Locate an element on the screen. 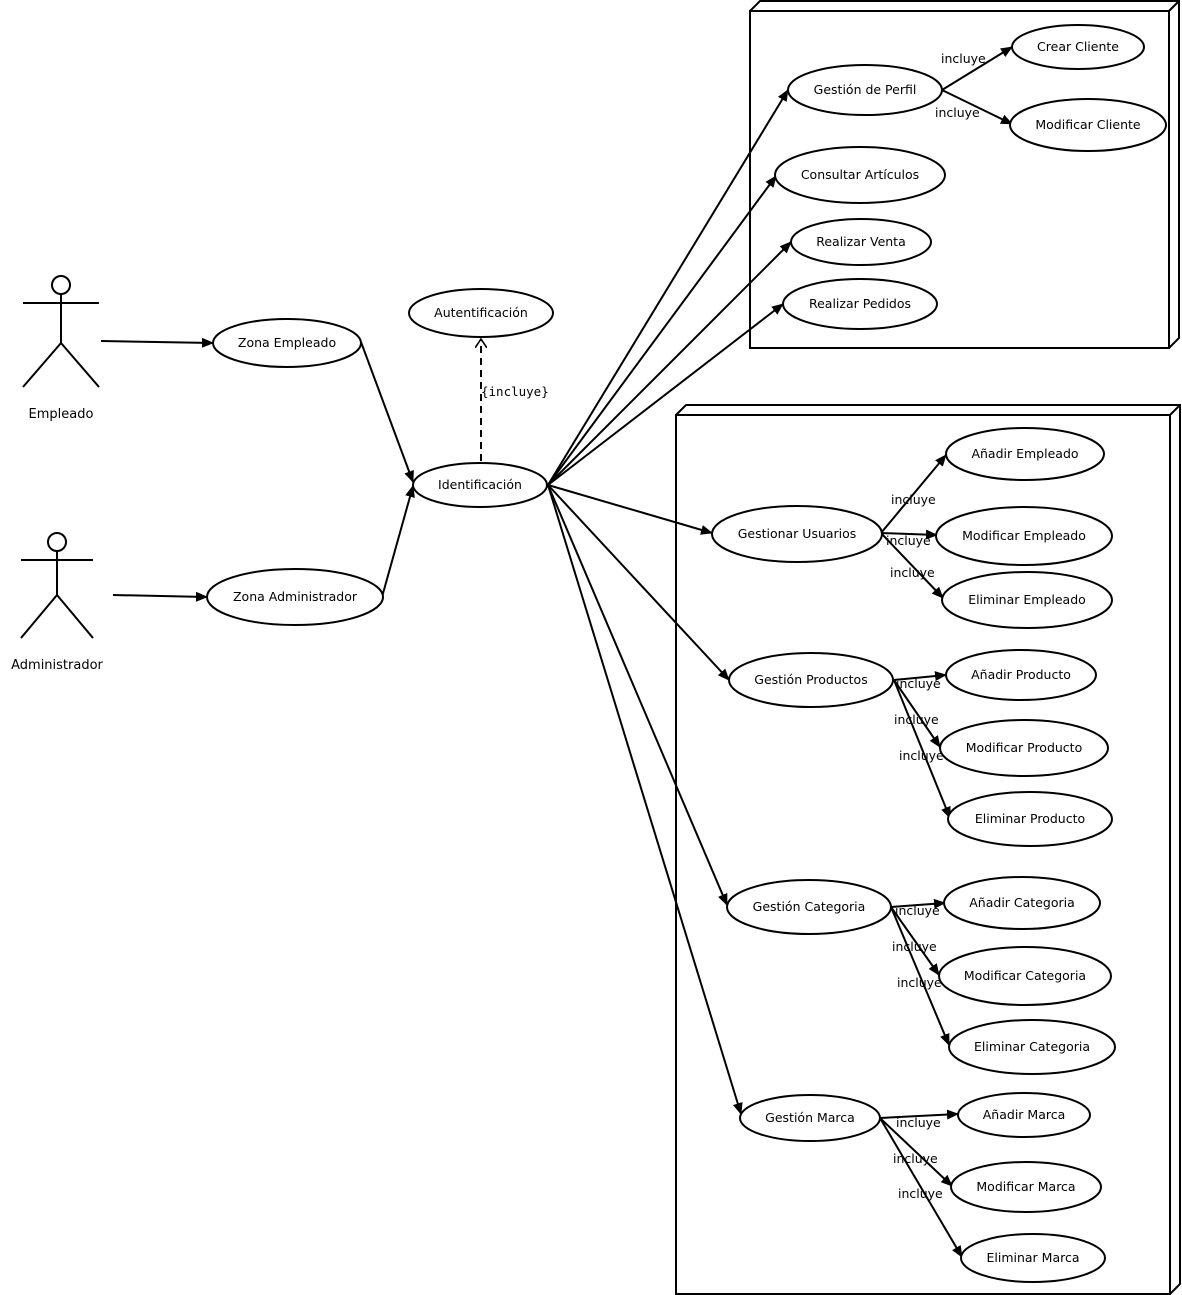  use-case-anadir-categoria: Añadir Categoria is located at coordinates (1022, 903).